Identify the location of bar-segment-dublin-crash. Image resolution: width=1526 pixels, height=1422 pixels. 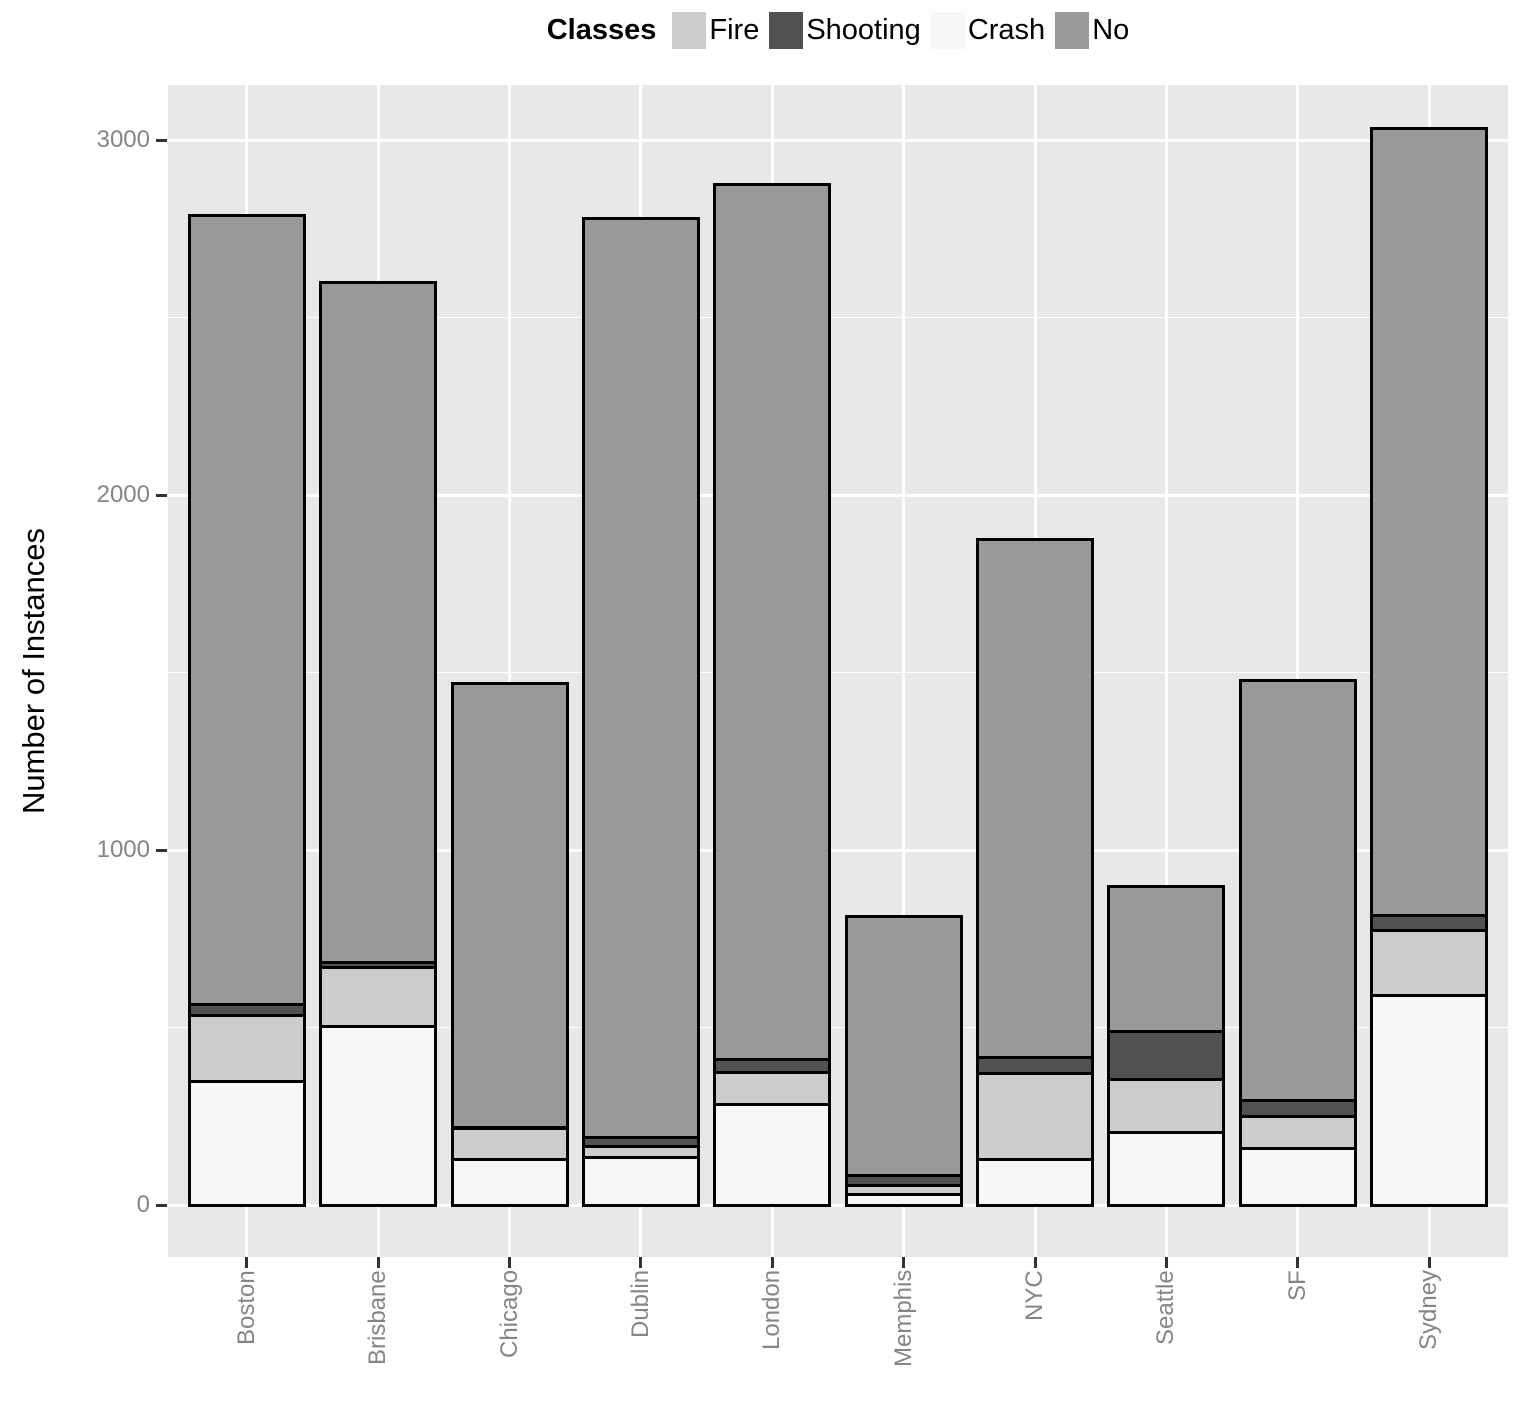
(640, 1180).